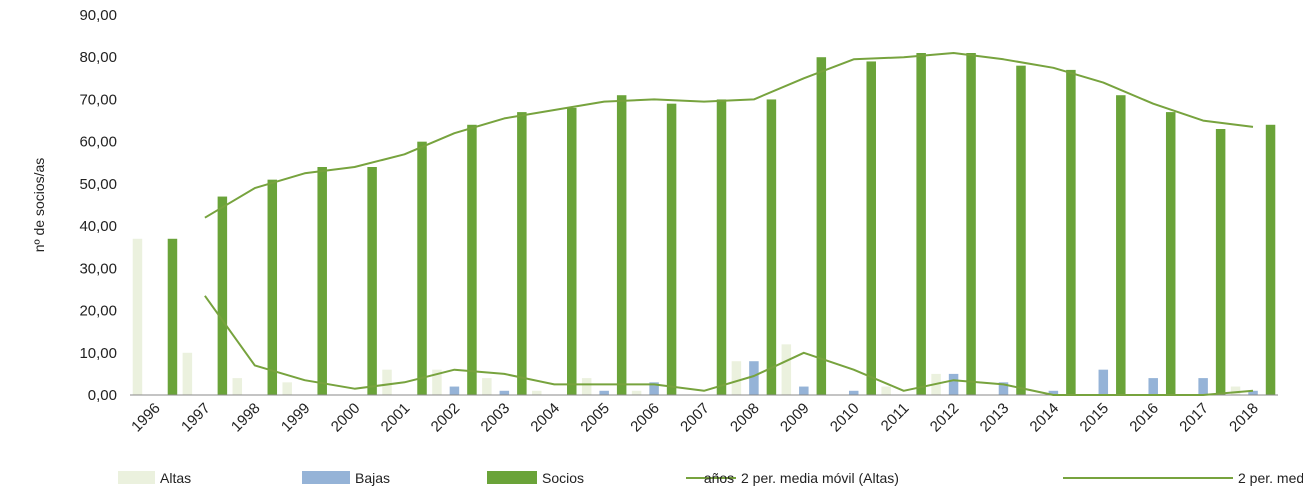 Image resolution: width=1303 pixels, height=492 pixels. What do you see at coordinates (346, 418) in the screenshot?
I see `x-tick-label: 2000` at bounding box center [346, 418].